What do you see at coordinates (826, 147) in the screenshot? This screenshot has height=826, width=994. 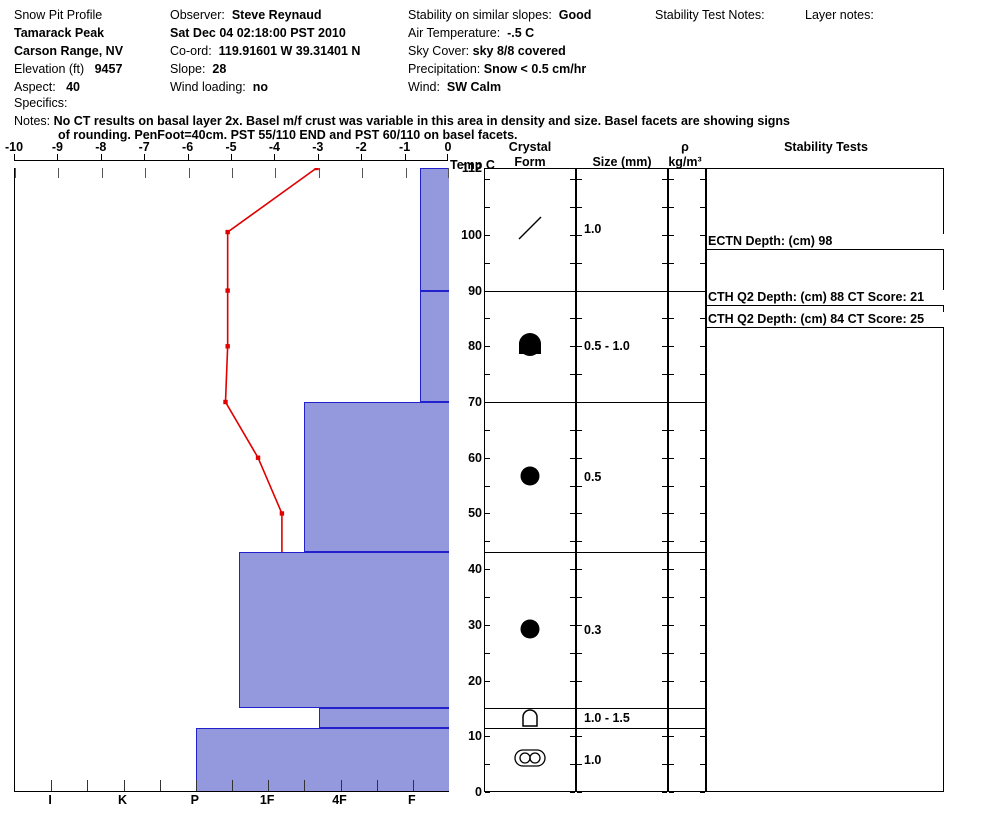 I see `stability-tests-header: Stability Tests` at bounding box center [826, 147].